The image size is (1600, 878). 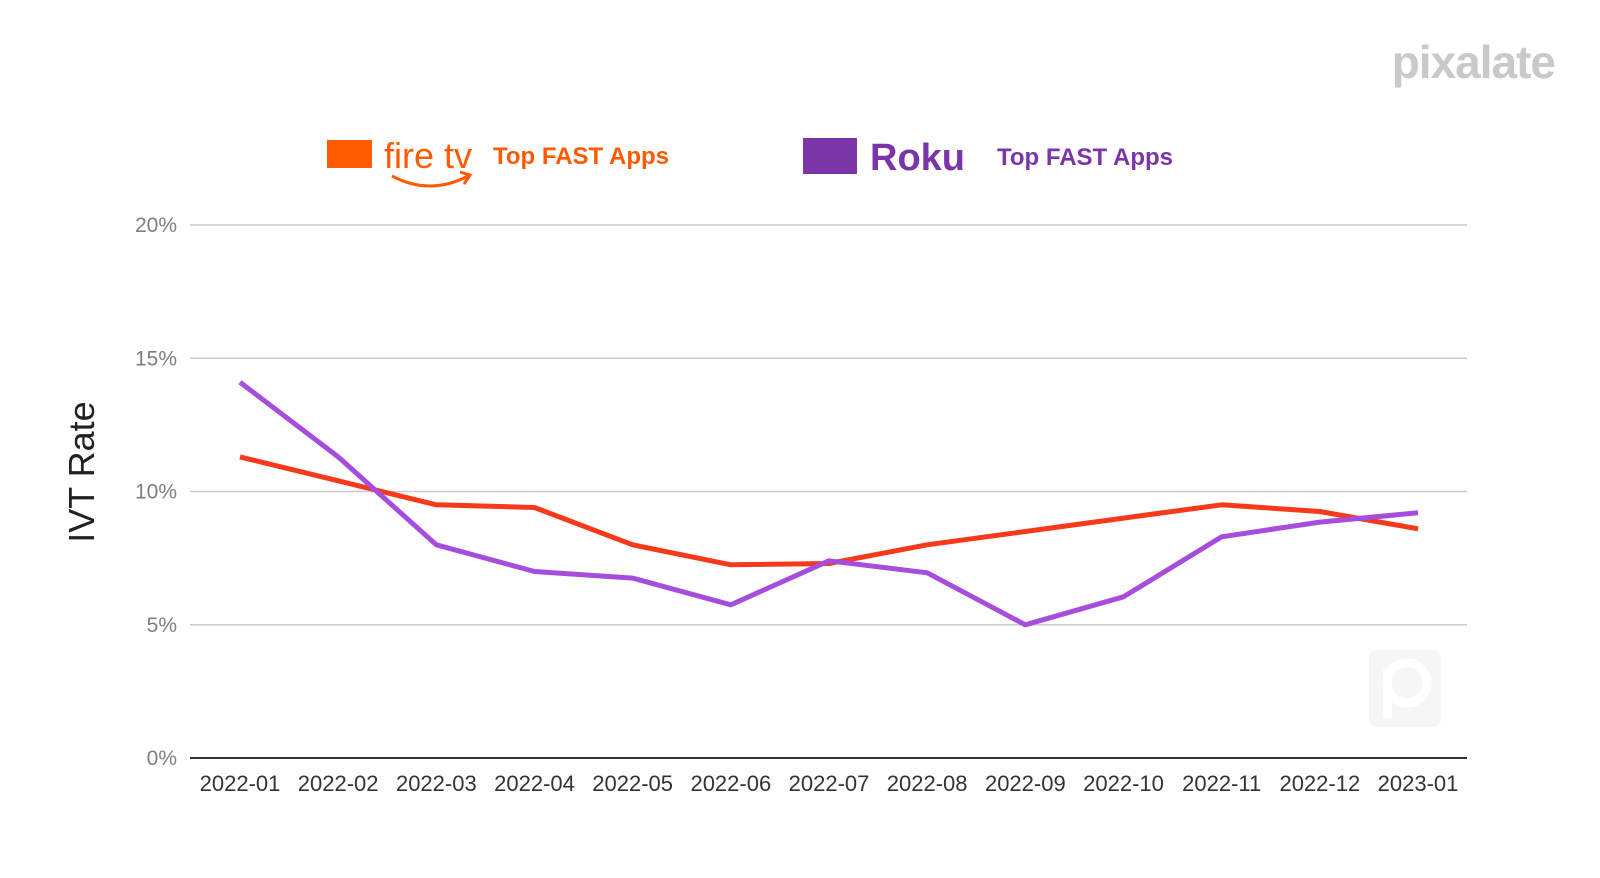 What do you see at coordinates (730, 783) in the screenshot?
I see `x-tick-label: 2022-06` at bounding box center [730, 783].